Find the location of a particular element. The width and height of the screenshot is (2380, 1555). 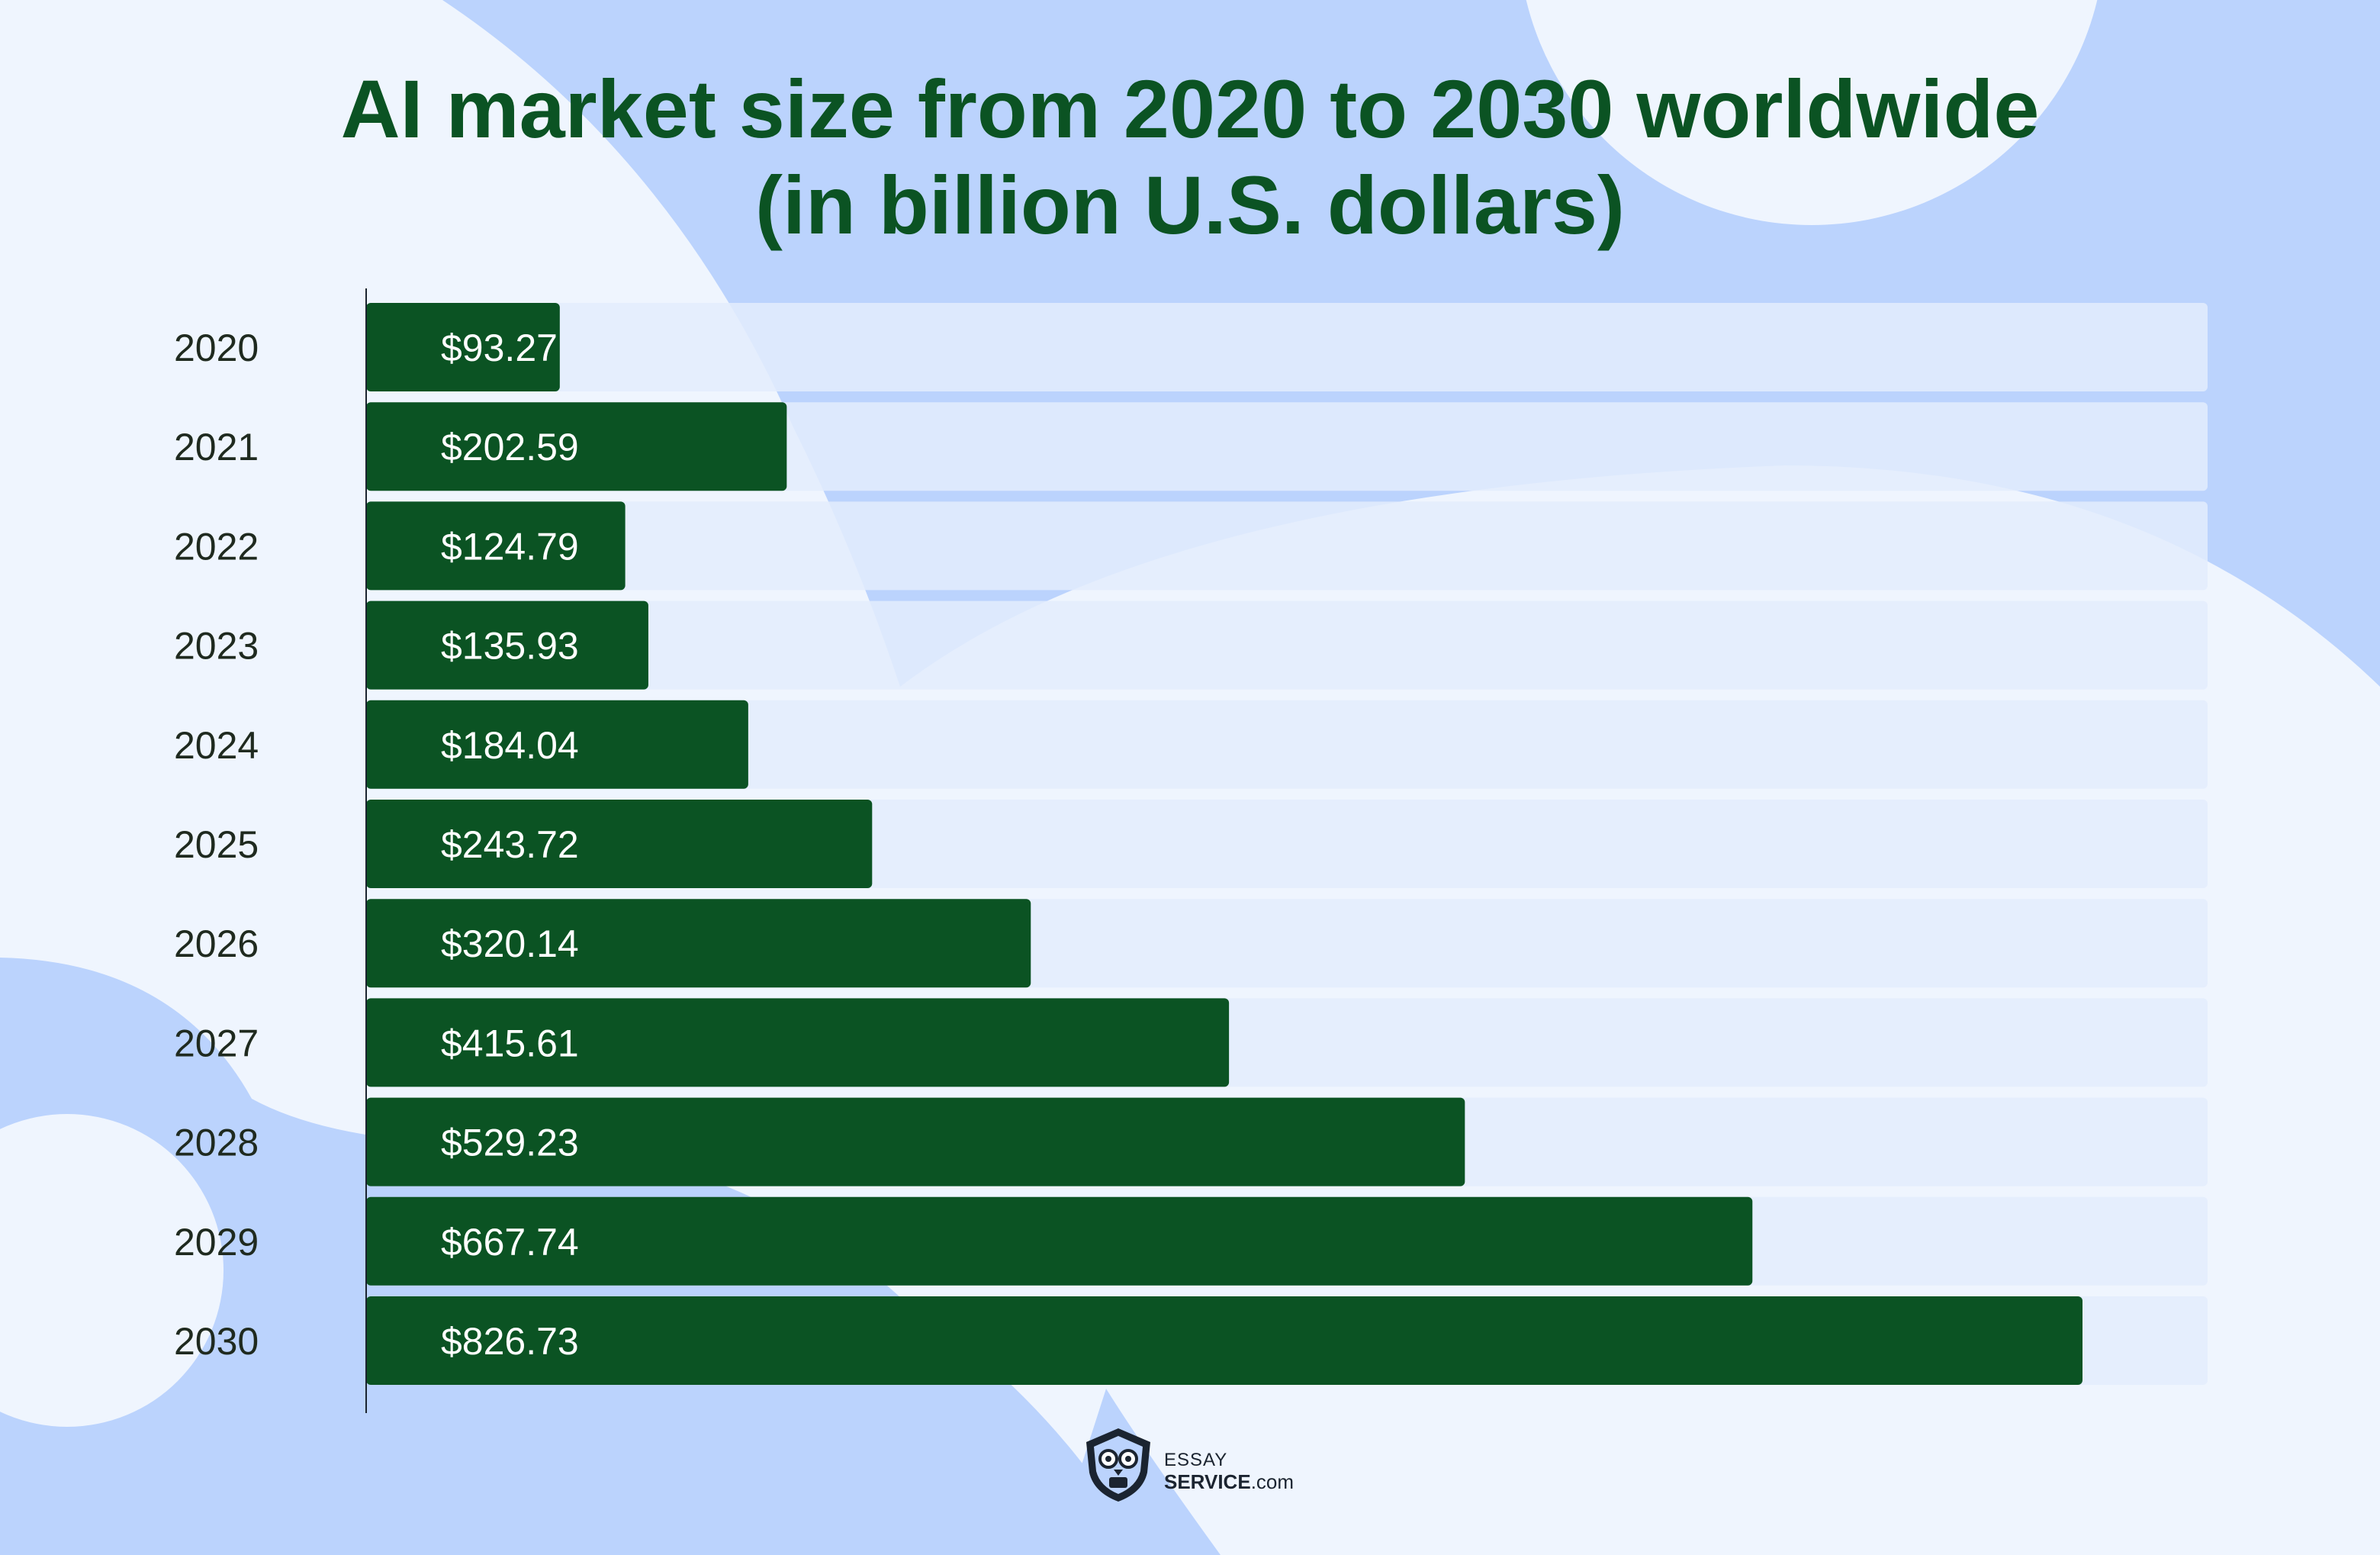

category-label-2022: 2022 is located at coordinates (216, 546).